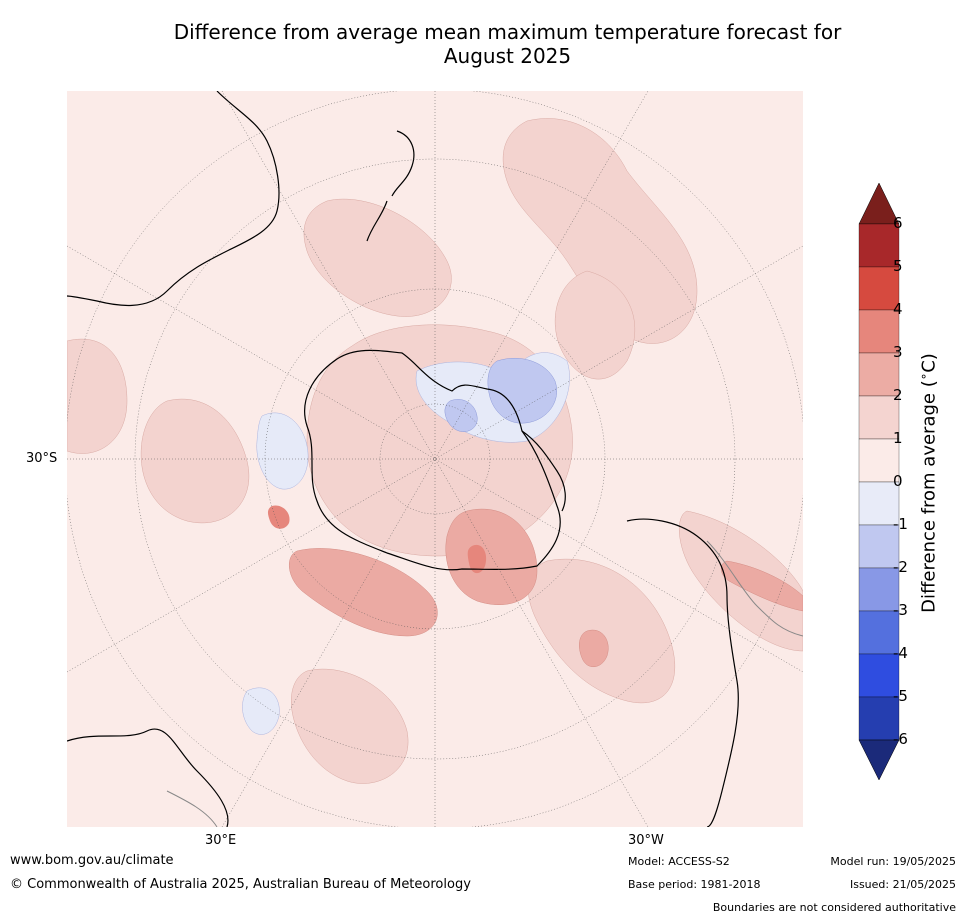  Describe the element at coordinates (898, 309) in the screenshot. I see `colorbar-tick-label: 4` at that location.